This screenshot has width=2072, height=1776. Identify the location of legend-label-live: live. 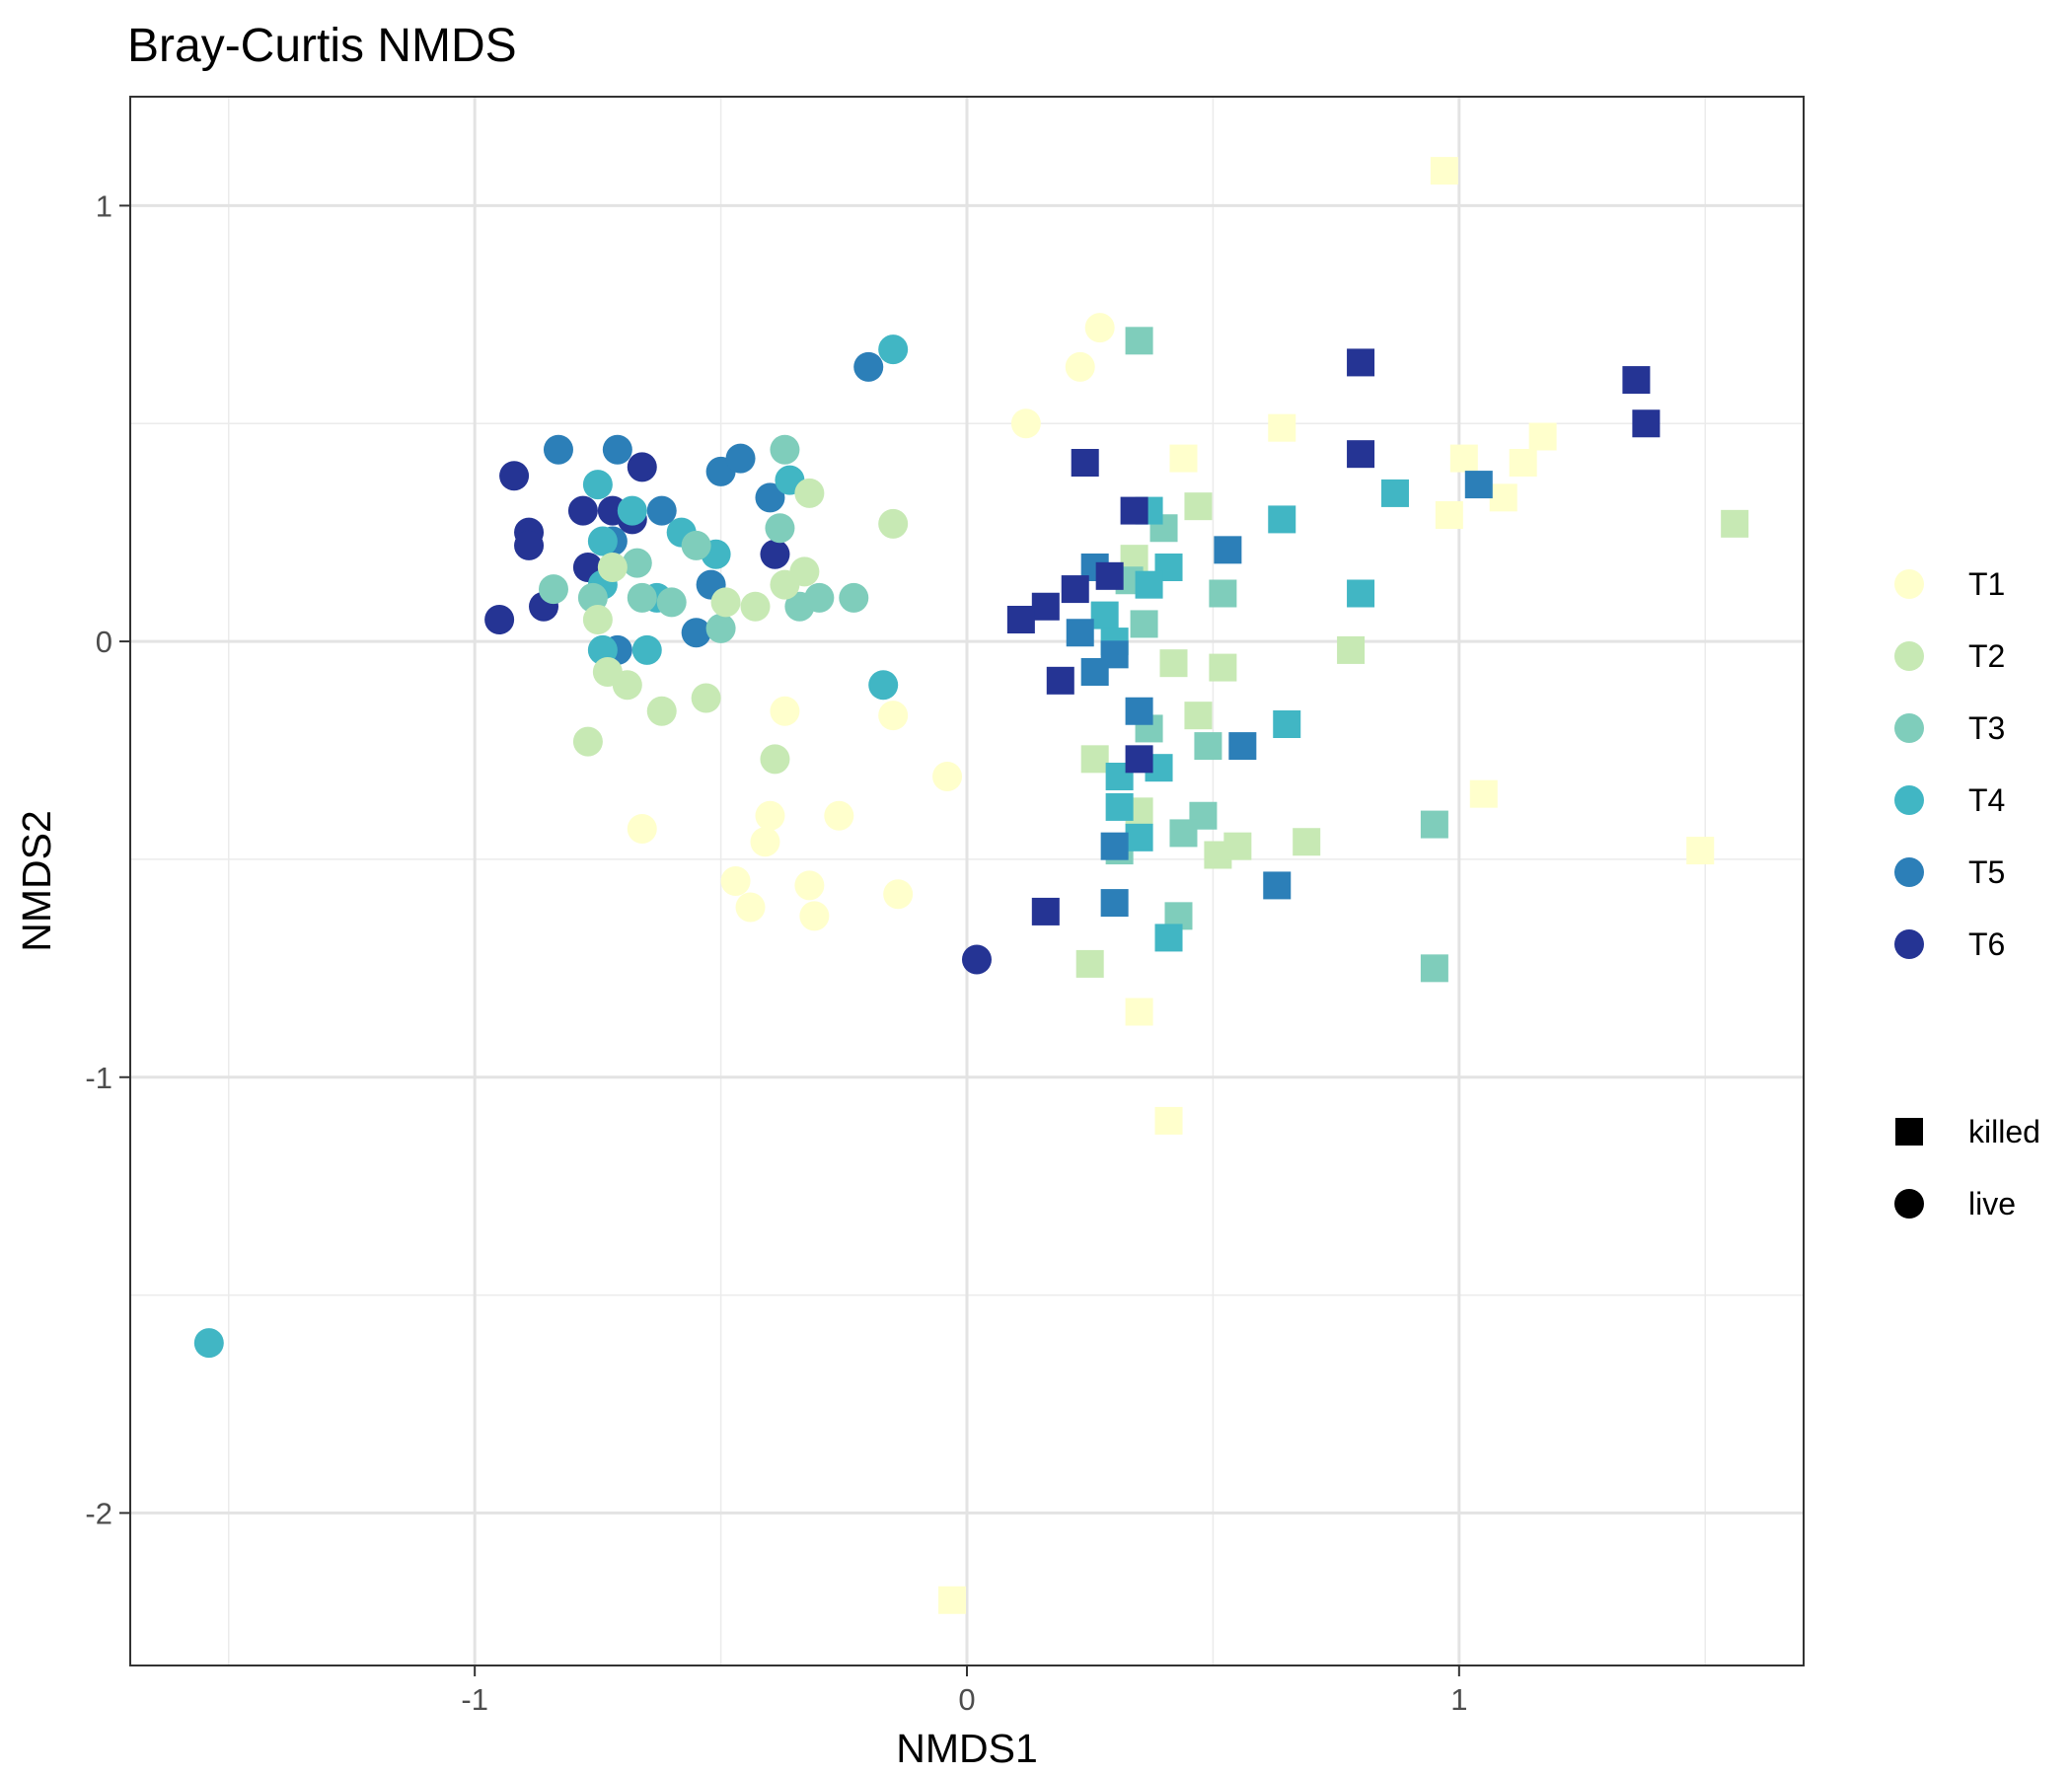
(1992, 1203).